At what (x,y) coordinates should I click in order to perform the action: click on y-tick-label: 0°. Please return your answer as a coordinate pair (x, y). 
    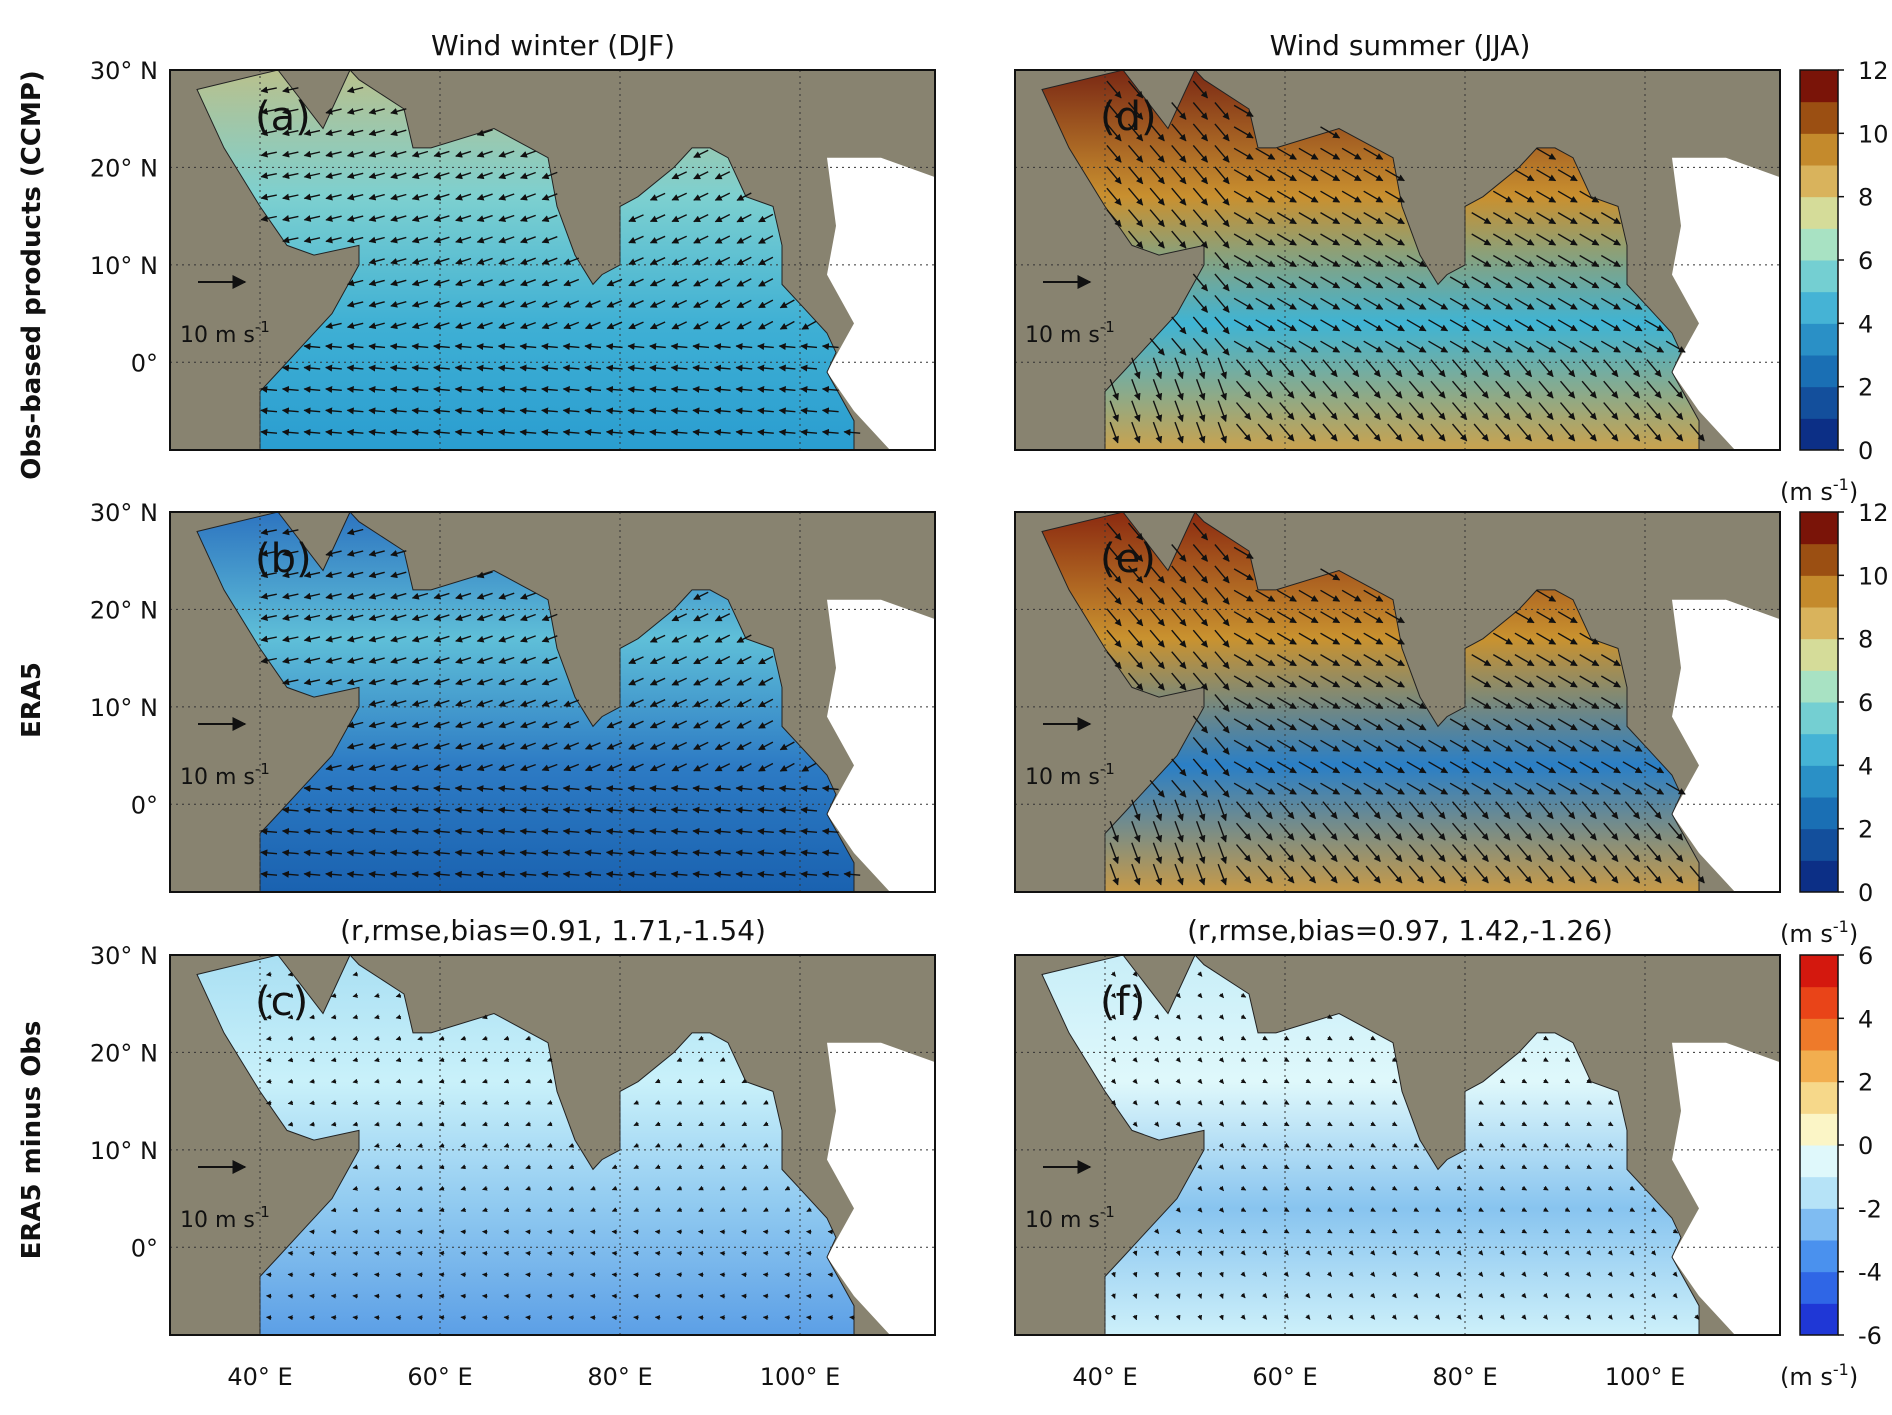
    Looking at the image, I should click on (144, 1248).